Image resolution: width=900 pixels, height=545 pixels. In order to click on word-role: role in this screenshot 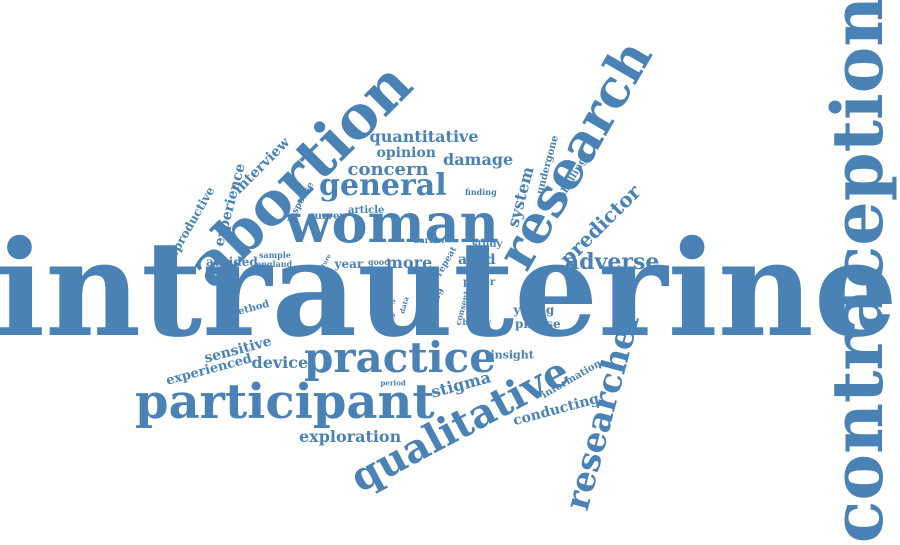, I will do `click(387, 301)`.